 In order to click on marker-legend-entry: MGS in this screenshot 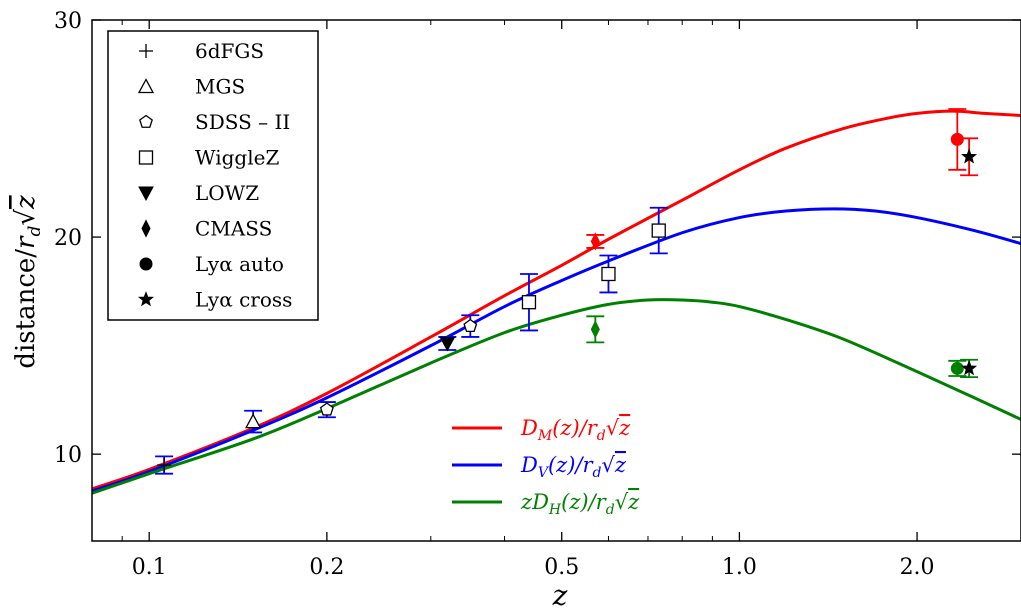, I will do `click(191, 87)`.